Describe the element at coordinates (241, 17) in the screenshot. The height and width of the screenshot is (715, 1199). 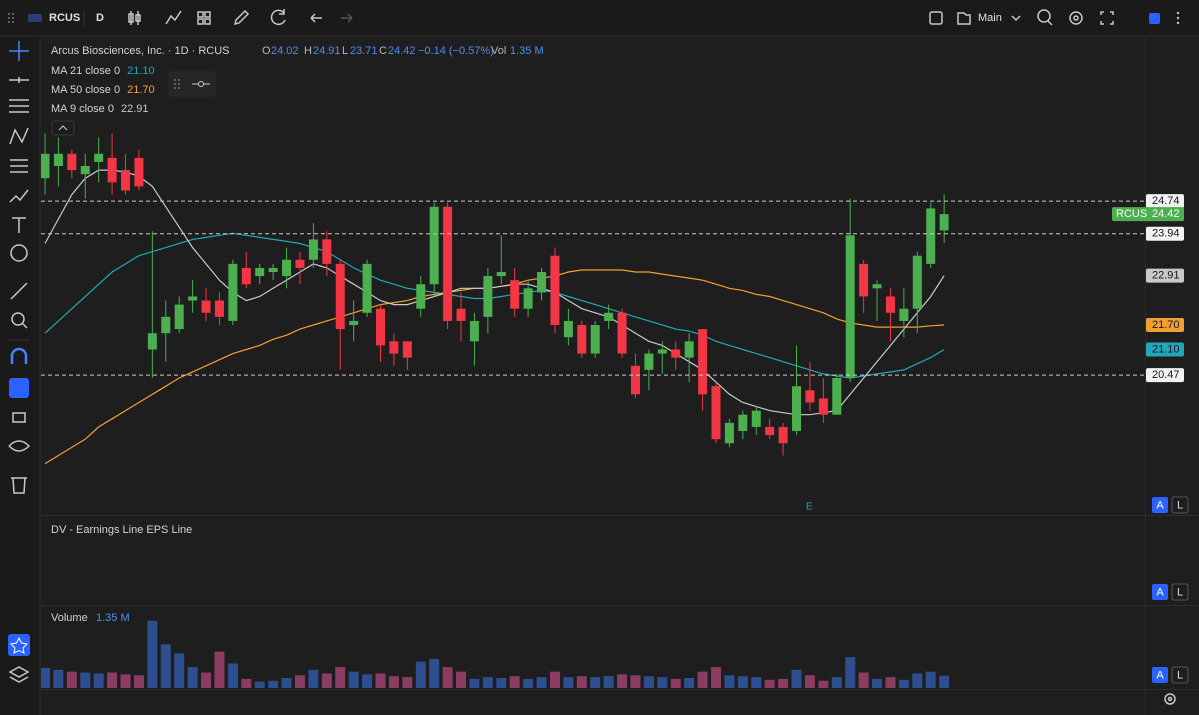
I see `alert-button` at that location.